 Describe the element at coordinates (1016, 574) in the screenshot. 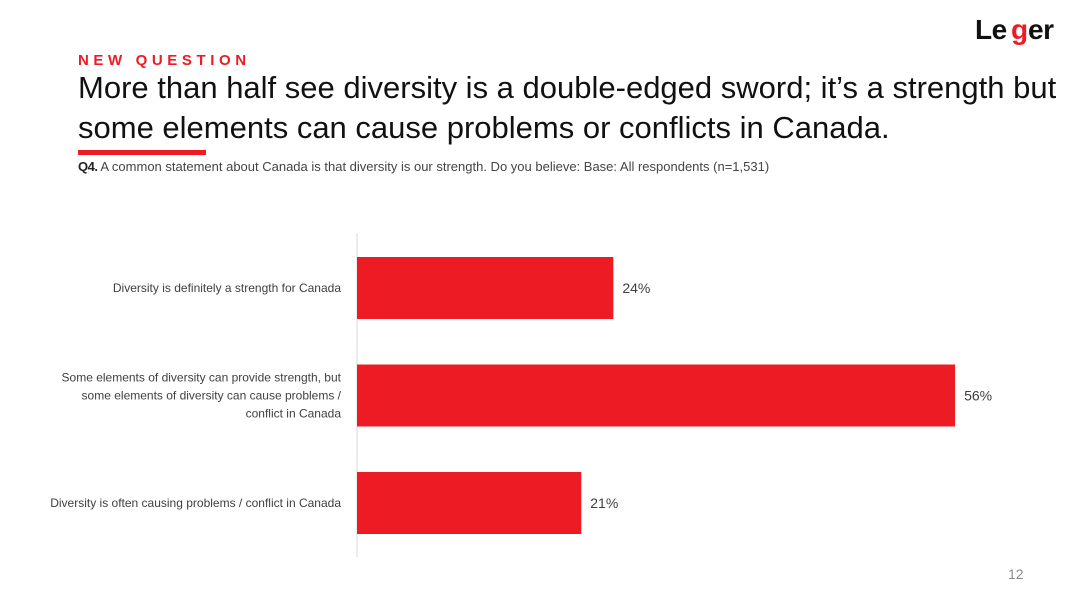

I see `page-number: 12` at that location.